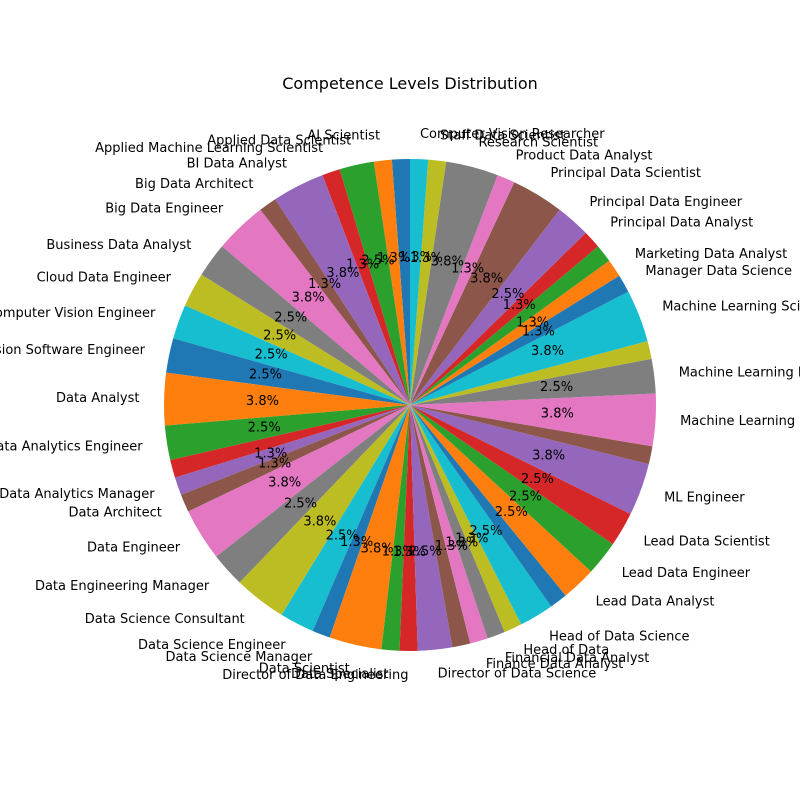 The image size is (800, 805). Describe the element at coordinates (619, 637) in the screenshot. I see `slice-category-label: Head of Data Science` at that location.